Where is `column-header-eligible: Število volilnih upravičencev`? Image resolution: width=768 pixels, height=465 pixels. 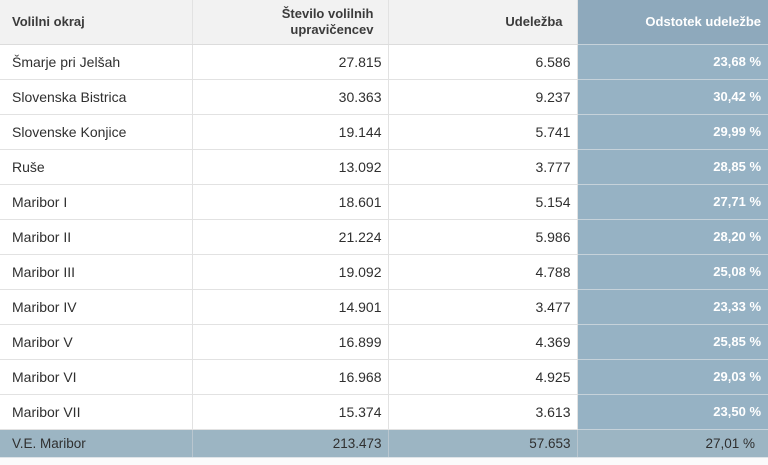 column-header-eligible: Število volilnih upravičencev is located at coordinates (290, 22).